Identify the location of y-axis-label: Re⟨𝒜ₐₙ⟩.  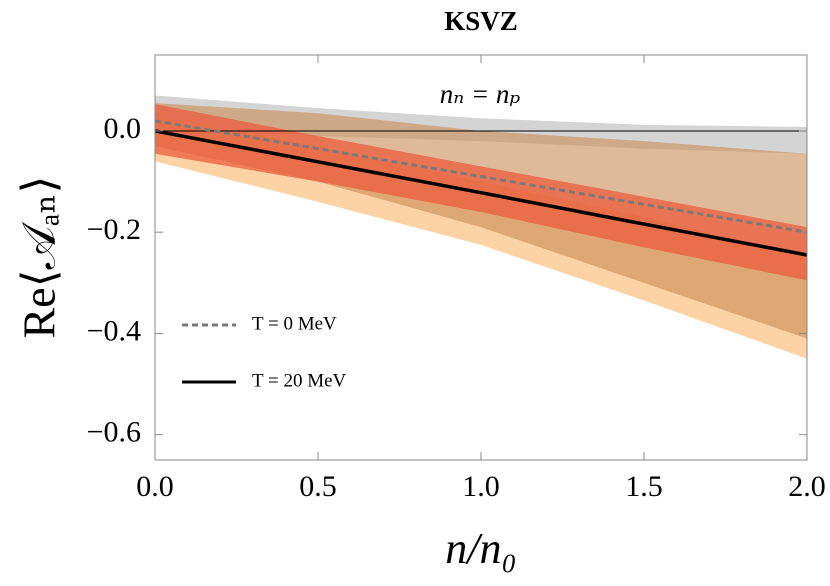
(39, 257).